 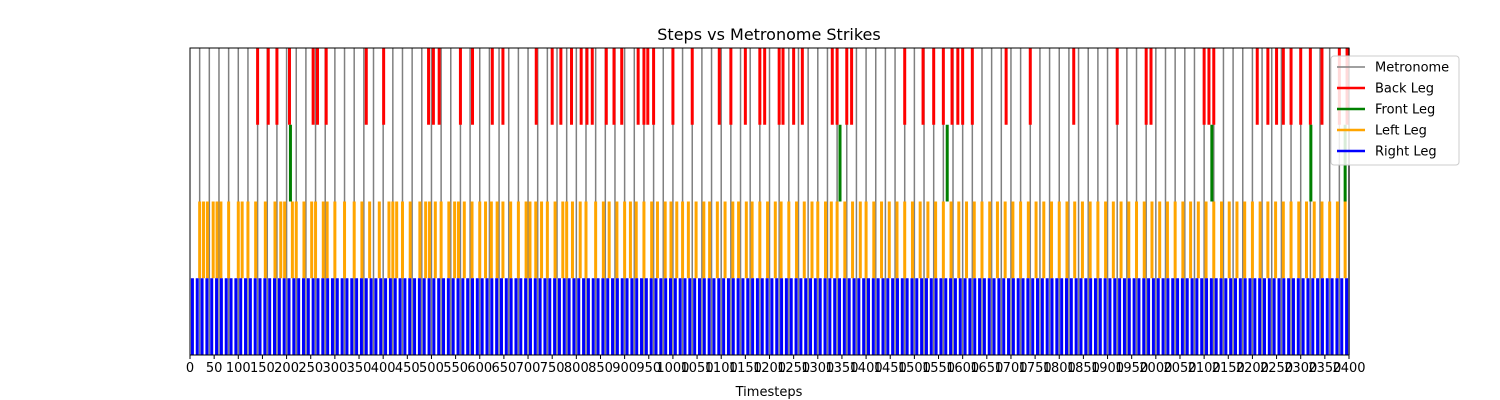 I want to click on x-tick-label-39: 1950, so click(x=1131, y=368).